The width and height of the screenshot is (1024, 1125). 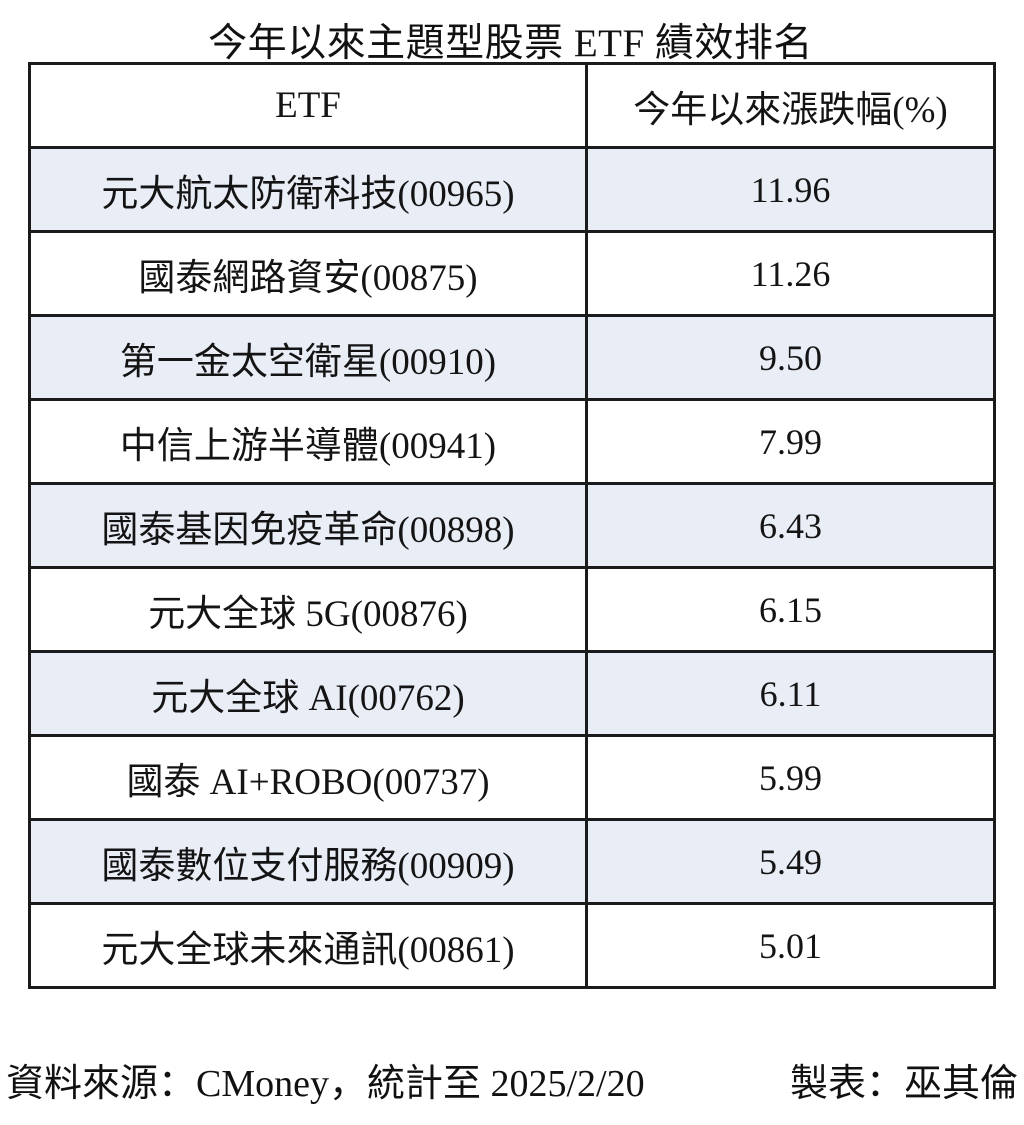 I want to click on table-row: 國泰基因免疫革命(00898) 6.43, so click(x=512, y=525).